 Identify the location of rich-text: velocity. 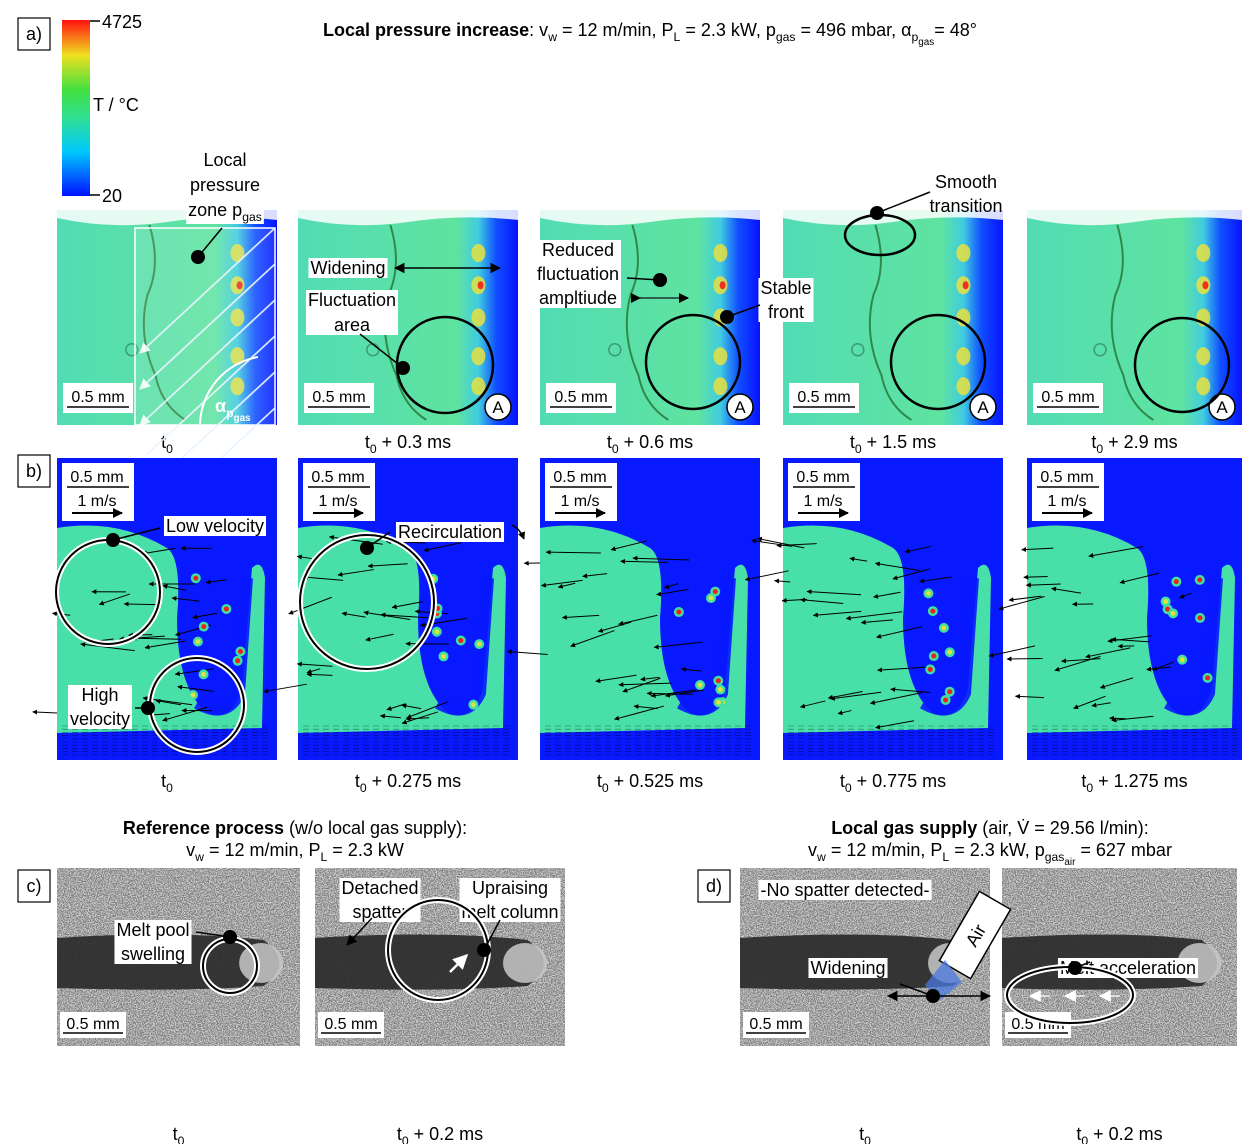
(100, 719).